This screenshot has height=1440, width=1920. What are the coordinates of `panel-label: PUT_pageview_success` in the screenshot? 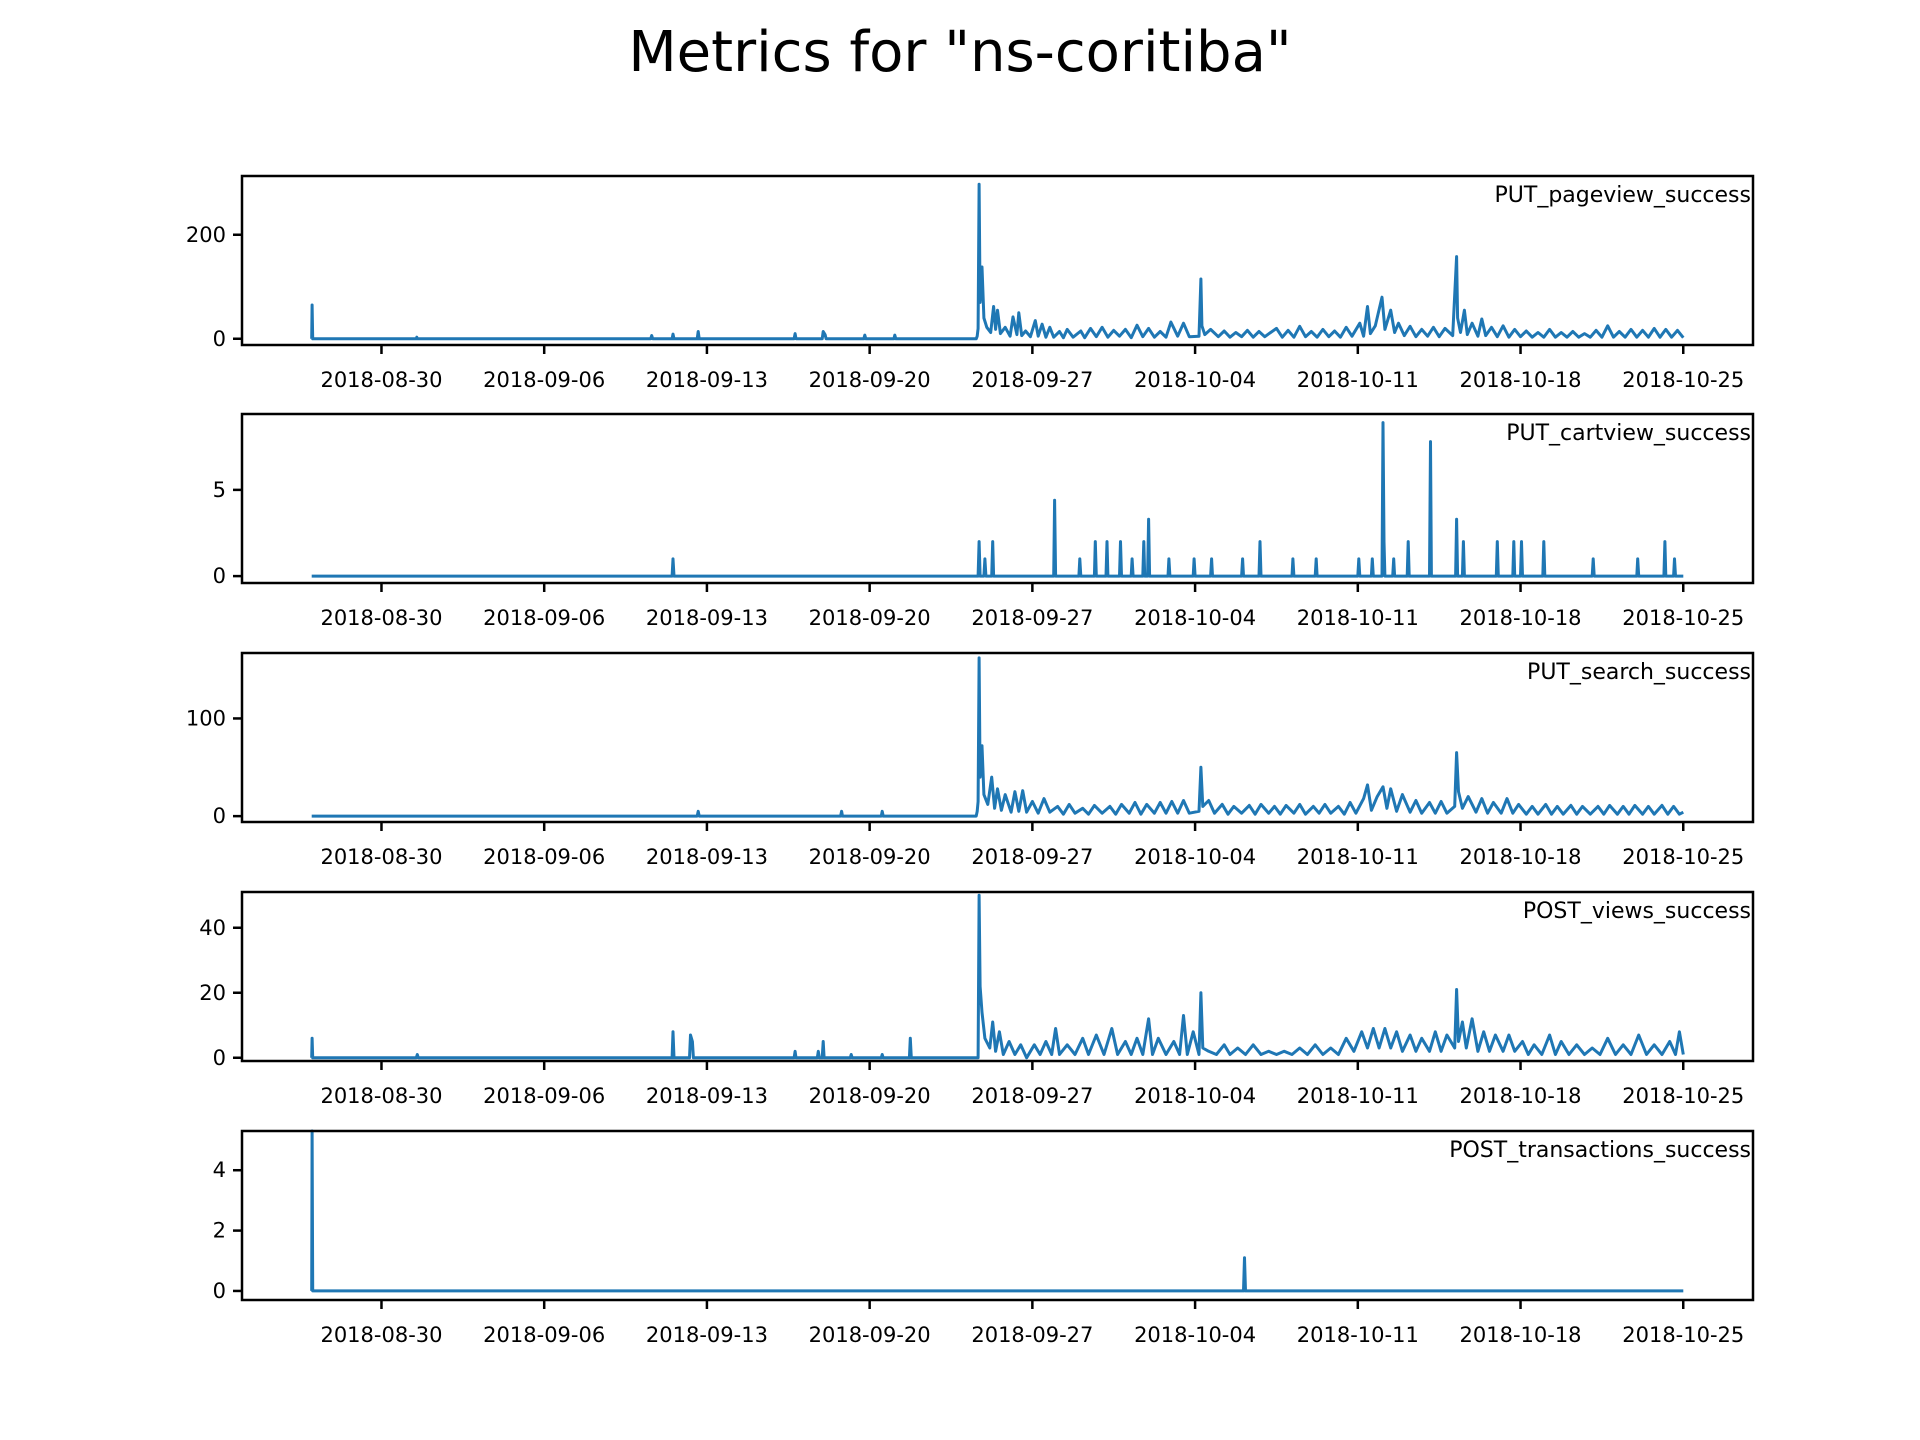 It's located at (1623, 195).